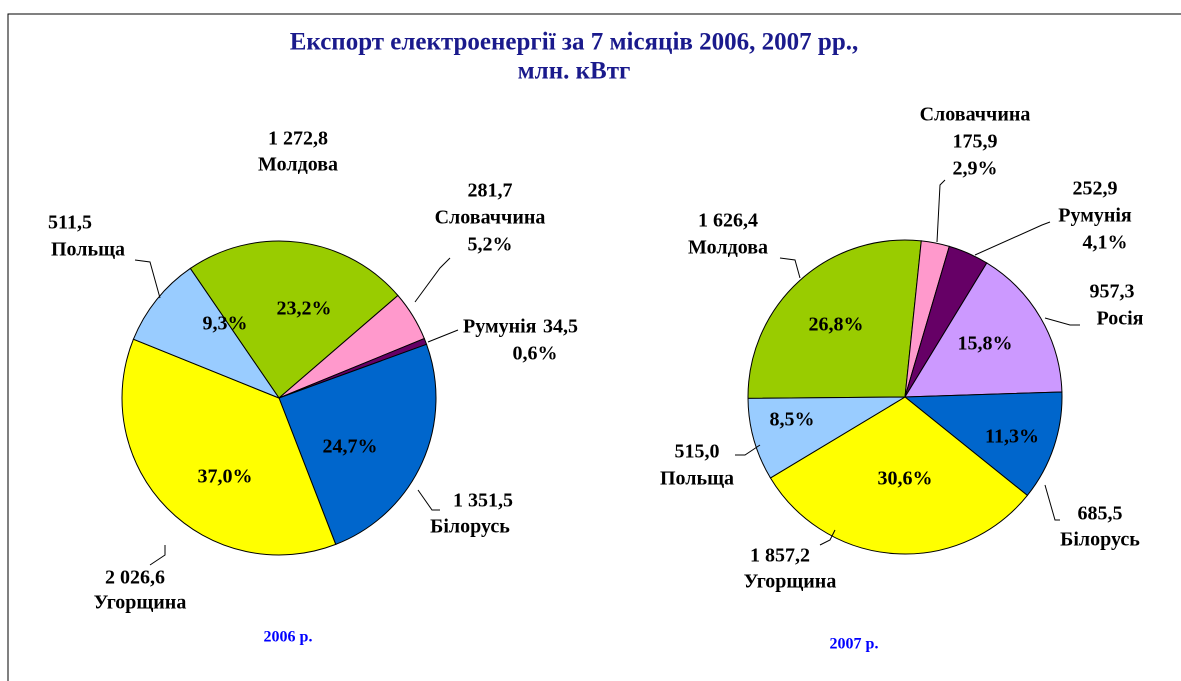 The height and width of the screenshot is (681, 1181). Describe the element at coordinates (854, 644) in the screenshot. I see `pie-title: 2007 р.` at that location.